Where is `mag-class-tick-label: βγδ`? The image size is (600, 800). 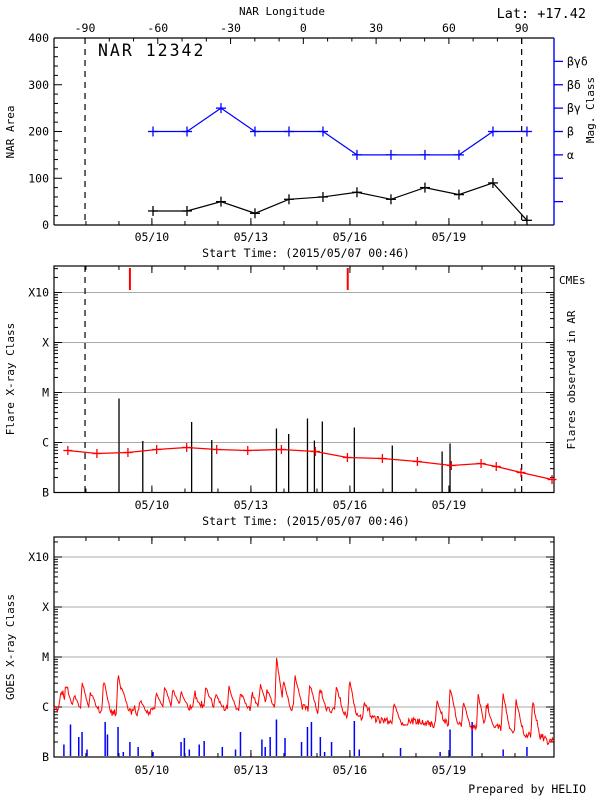
mag-class-tick-label: βγδ is located at coordinates (577, 61).